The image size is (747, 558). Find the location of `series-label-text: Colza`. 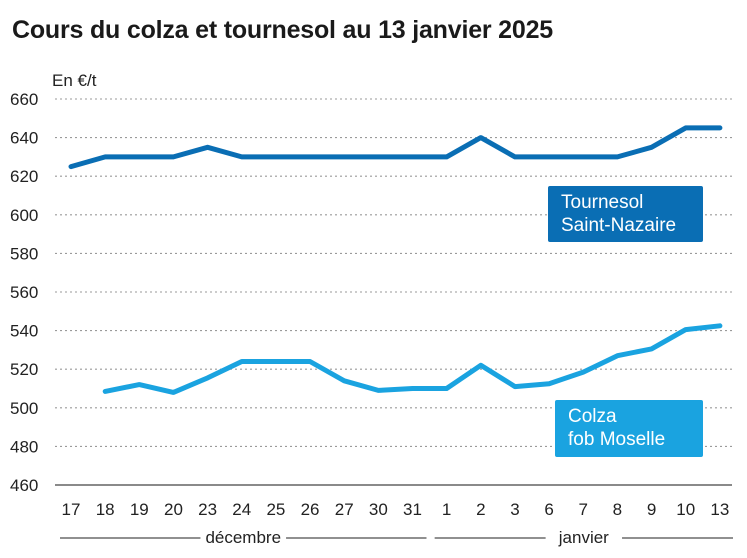

series-label-text: Colza is located at coordinates (592, 416).